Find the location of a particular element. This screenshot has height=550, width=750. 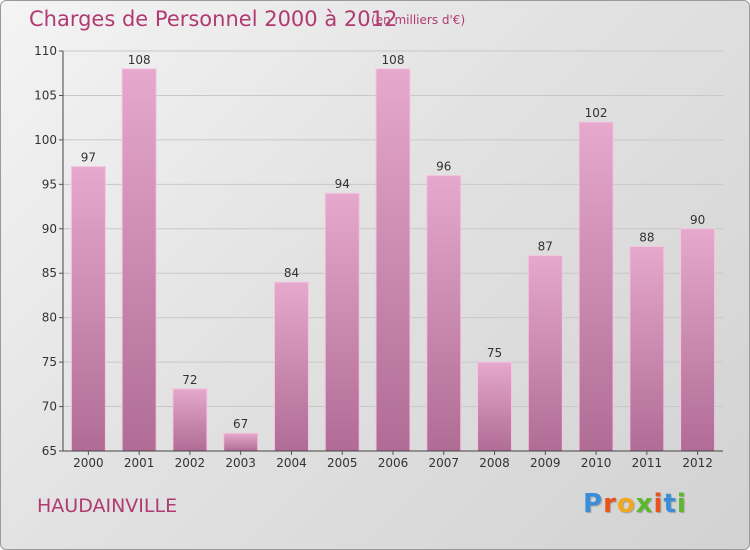

commune-name: HAUDAINVILLE is located at coordinates (107, 506).